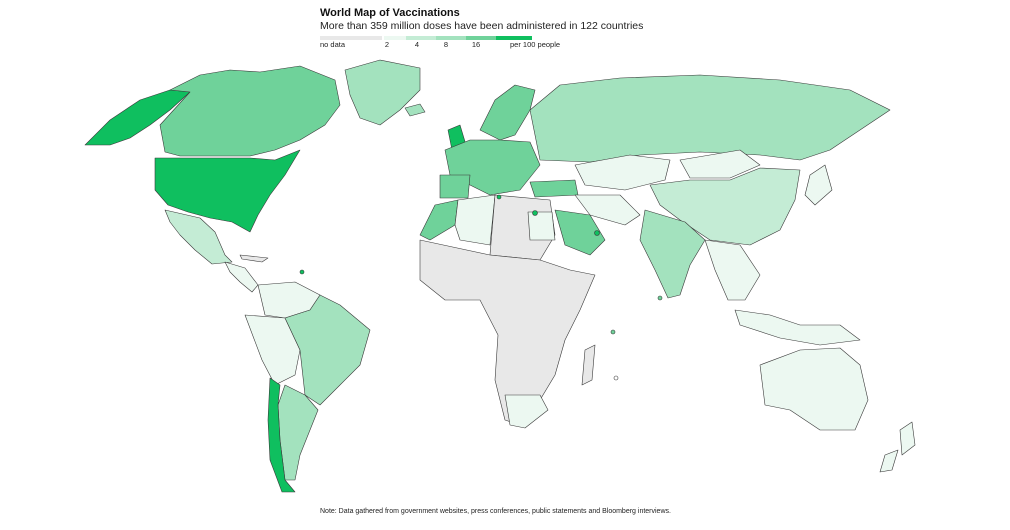 This screenshot has height=530, width=1010. I want to click on legend-tick: 16, so click(476, 44).